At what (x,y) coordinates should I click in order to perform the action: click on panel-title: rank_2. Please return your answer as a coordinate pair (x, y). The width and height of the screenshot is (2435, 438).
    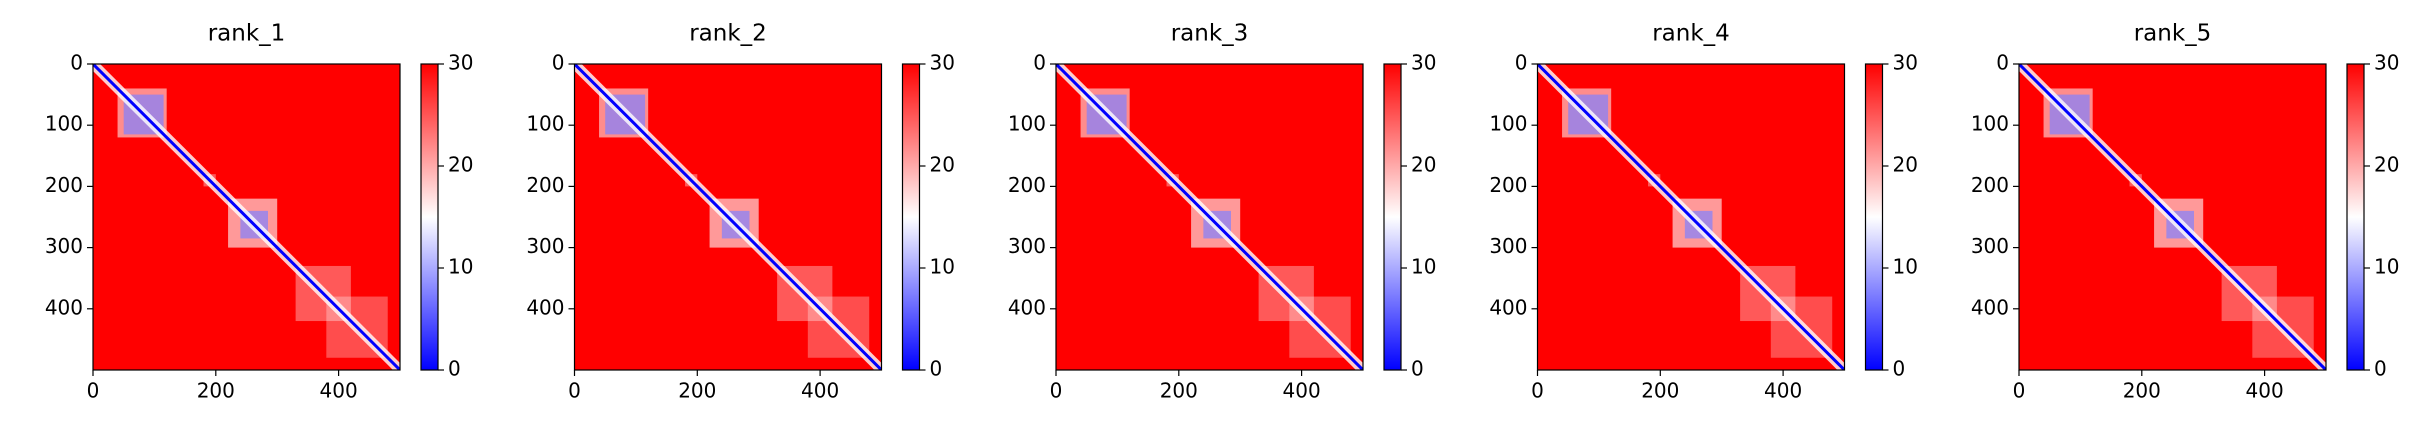
    Looking at the image, I should click on (728, 34).